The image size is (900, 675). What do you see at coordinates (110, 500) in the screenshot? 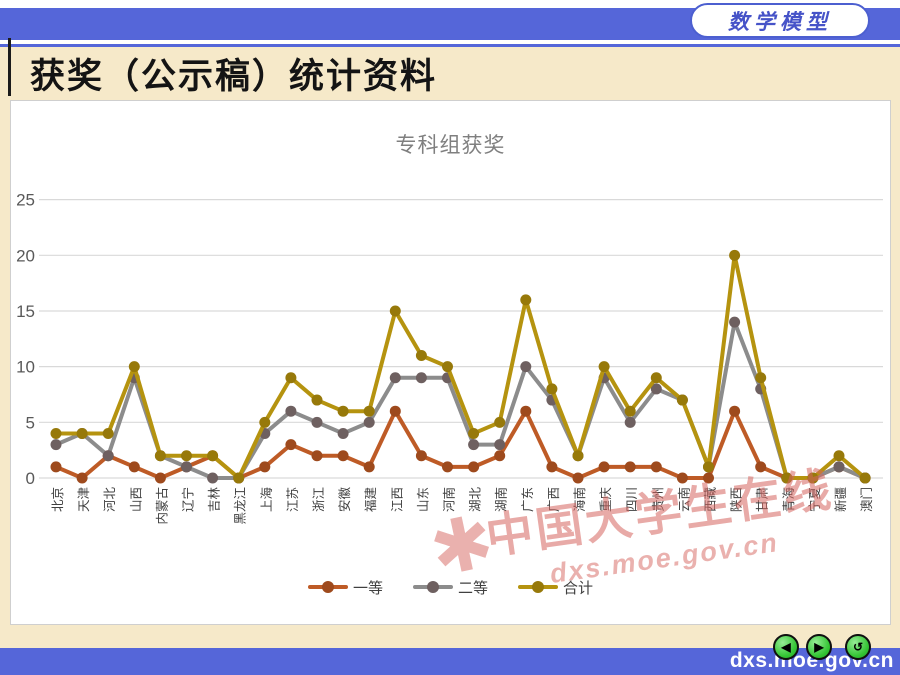
I see `x-tick-label: 河北` at bounding box center [110, 500].